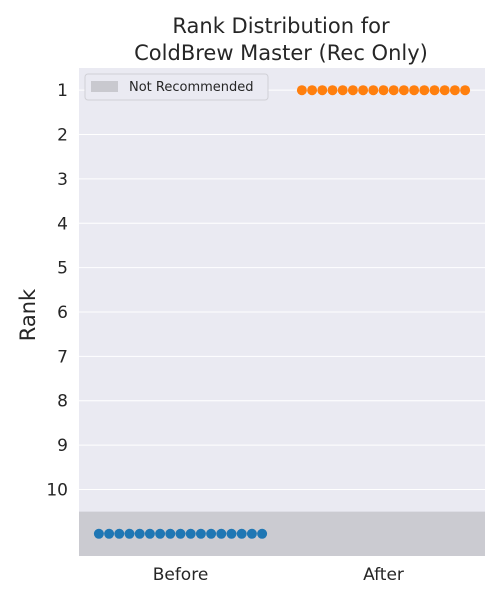  I want to click on chart-title-line-1: Rank Distribution for, so click(281, 26).